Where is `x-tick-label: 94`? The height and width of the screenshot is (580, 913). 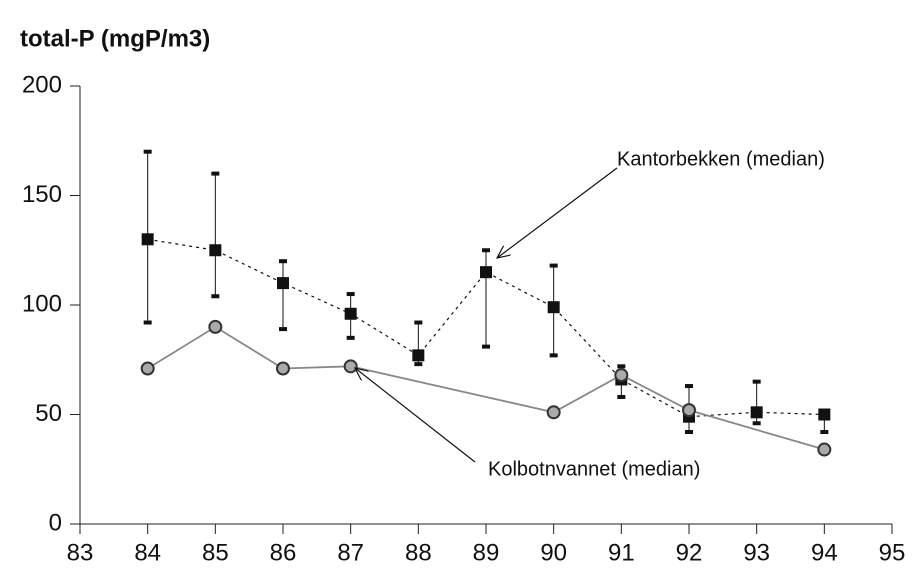 x-tick-label: 94 is located at coordinates (824, 552).